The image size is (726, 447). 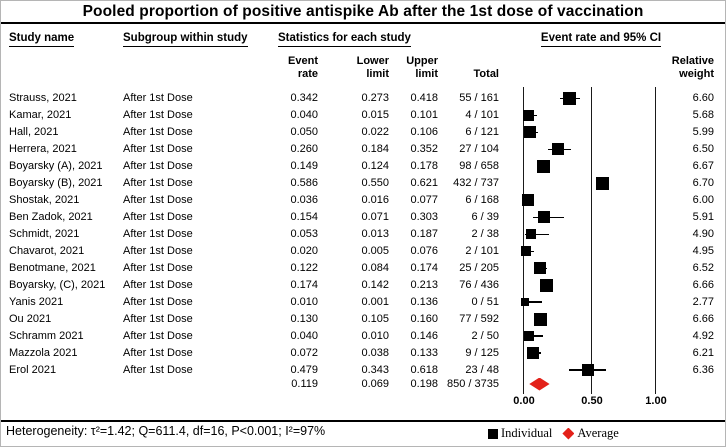 What do you see at coordinates (703, 369) in the screenshot?
I see `weight-cell: 6.36` at bounding box center [703, 369].